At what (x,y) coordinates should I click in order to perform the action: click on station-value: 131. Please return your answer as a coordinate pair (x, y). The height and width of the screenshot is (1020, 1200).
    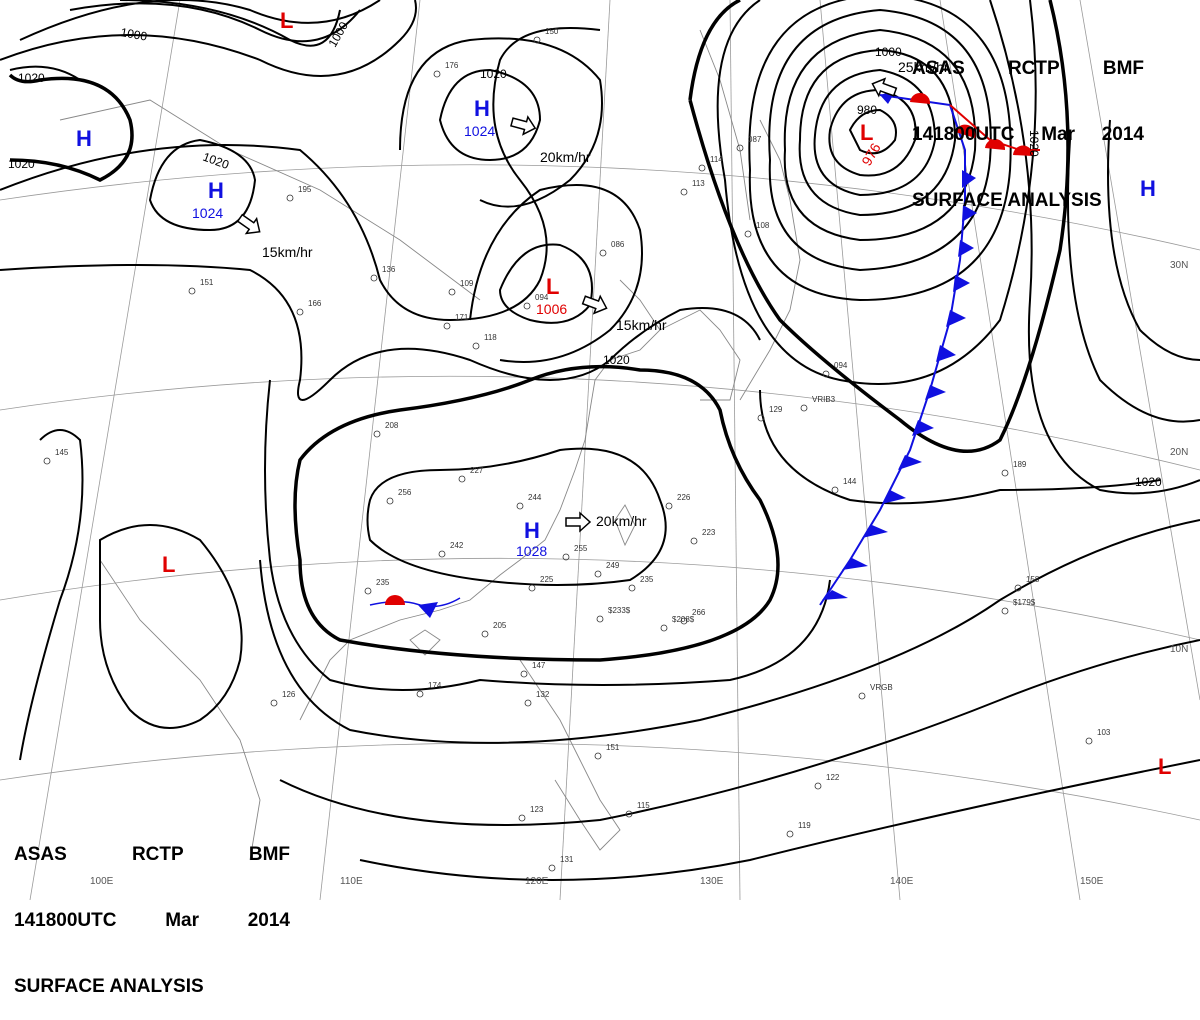
    Looking at the image, I should click on (567, 859).